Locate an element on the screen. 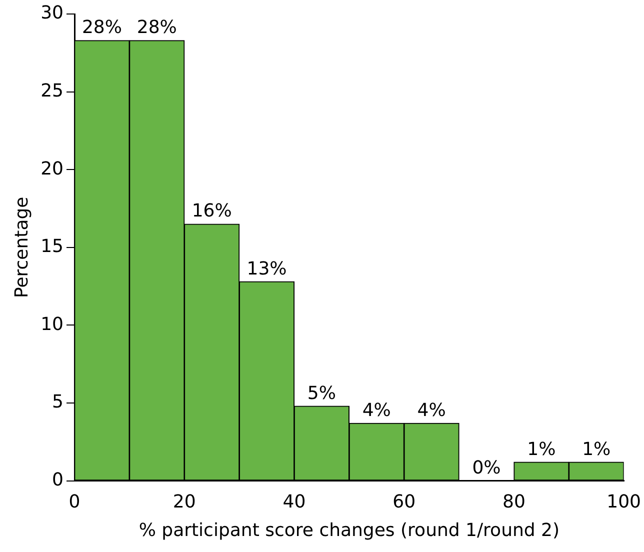 The width and height of the screenshot is (644, 552). data-label: 0% is located at coordinates (486, 467).